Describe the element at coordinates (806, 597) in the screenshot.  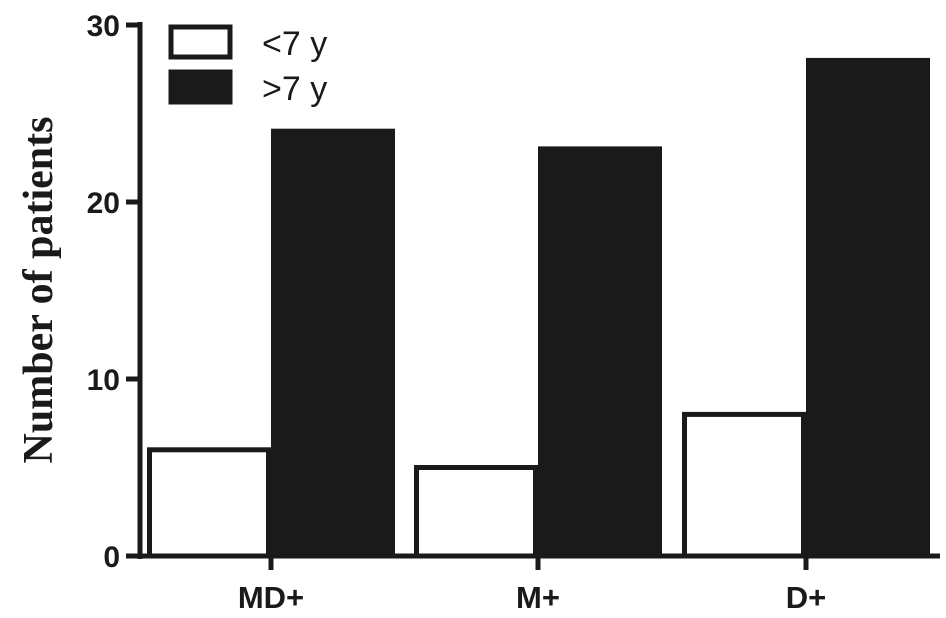
I see `x-tick-label: D+` at that location.